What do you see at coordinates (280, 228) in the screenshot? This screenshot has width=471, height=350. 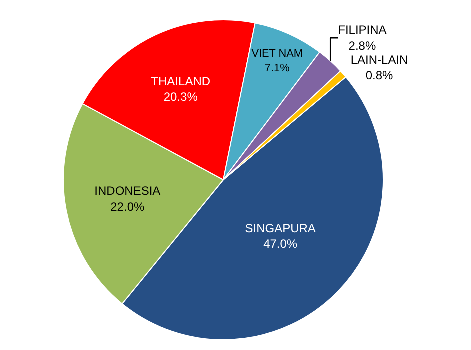 I see `slice-label: SINGAPURA` at bounding box center [280, 228].